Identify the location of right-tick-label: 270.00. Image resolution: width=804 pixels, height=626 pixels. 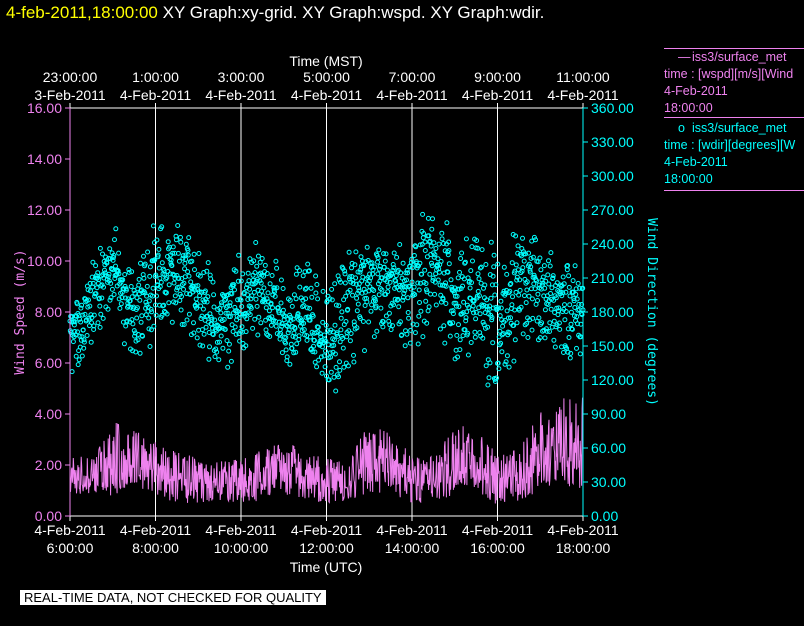
(612, 210).